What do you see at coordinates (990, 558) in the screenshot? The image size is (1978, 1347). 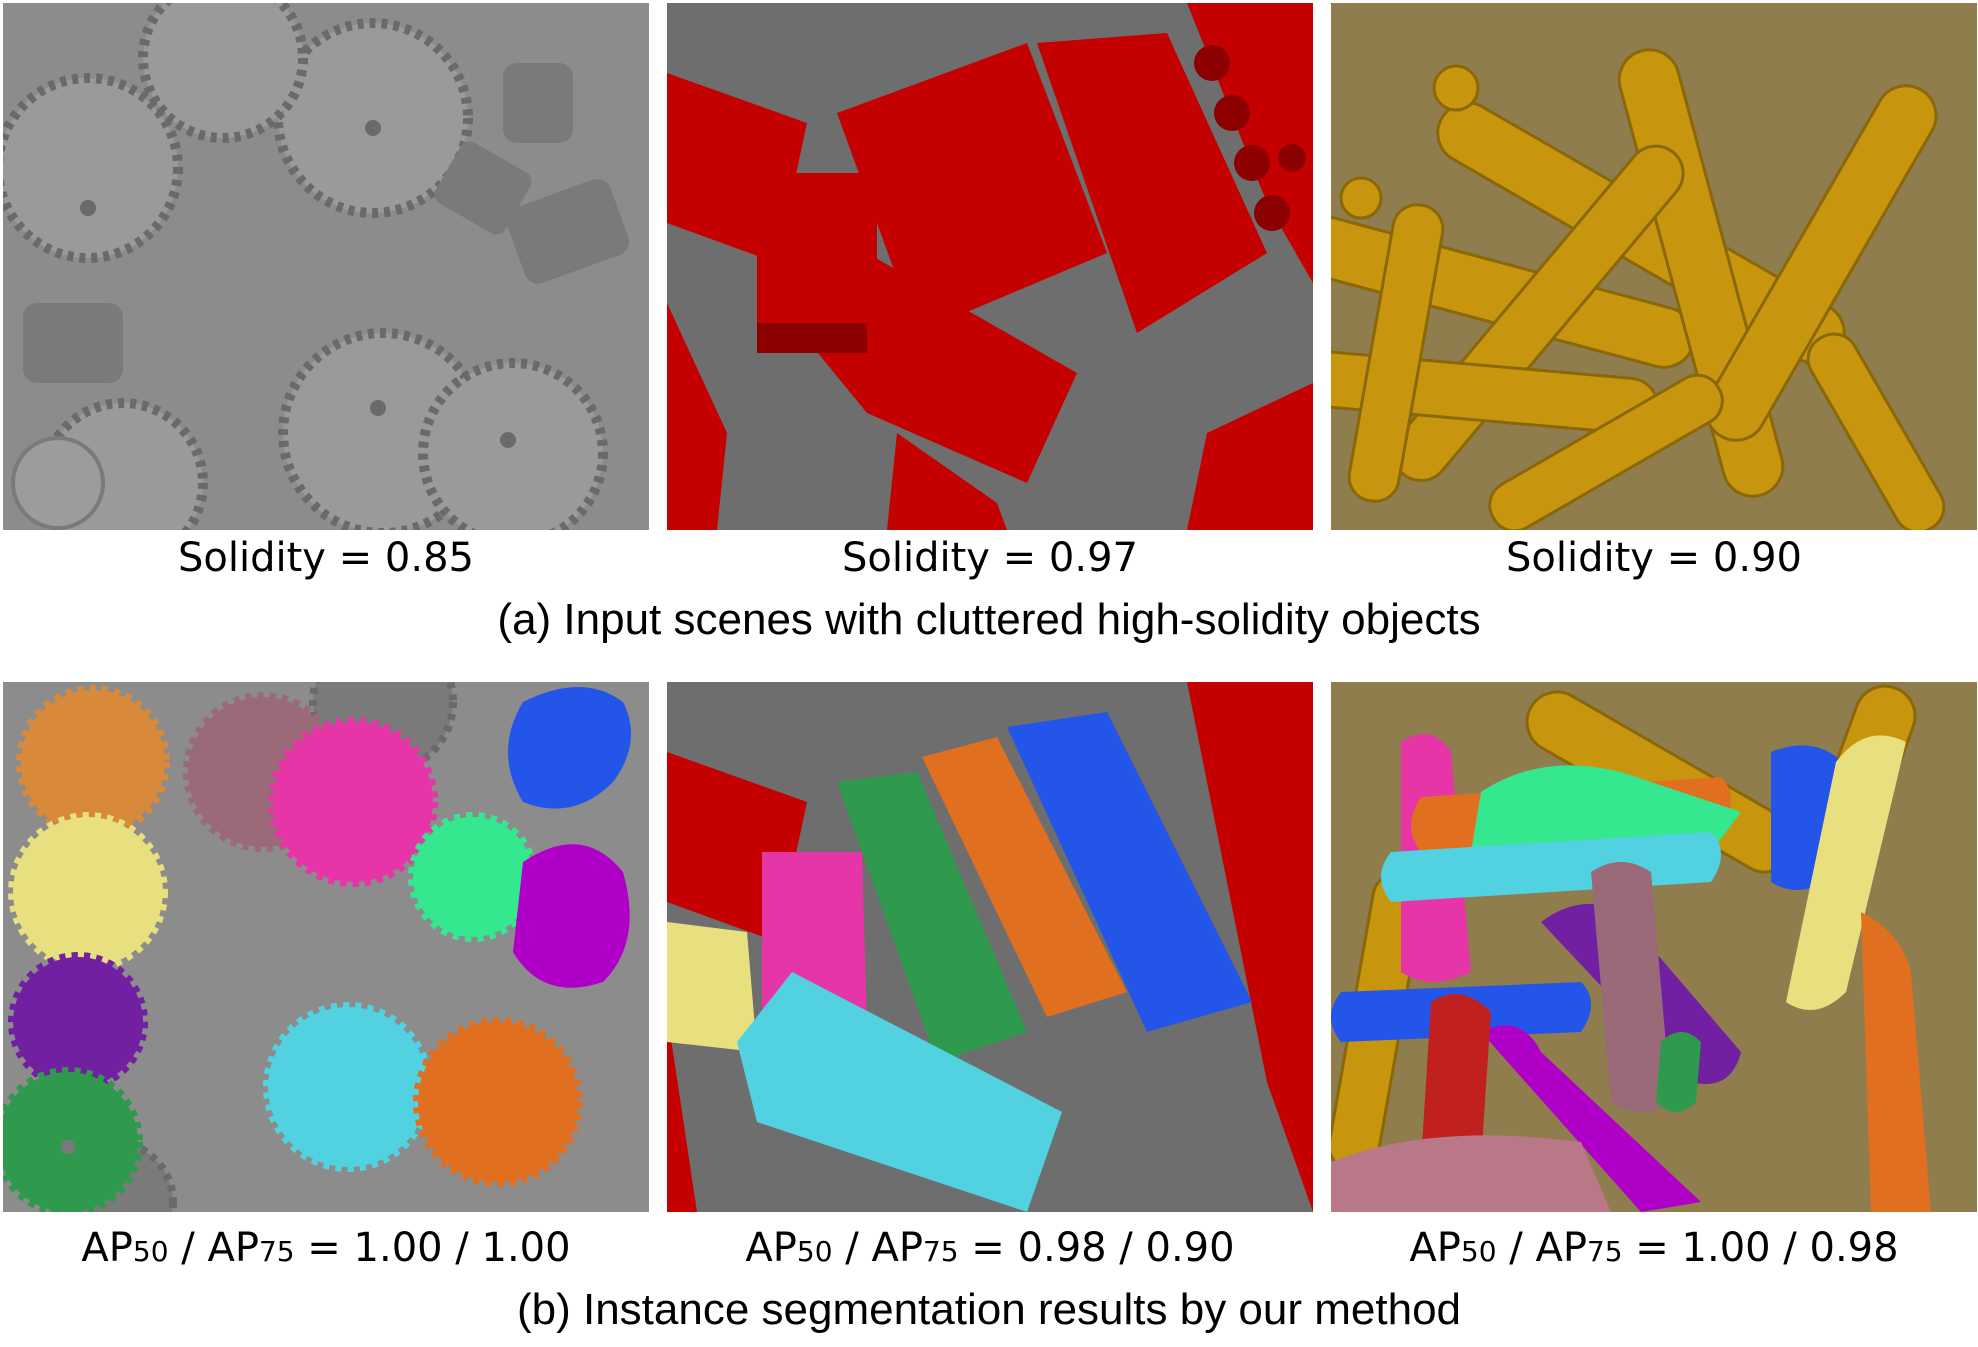 I see `solidity-label-bricks: Solidity = 0.97` at bounding box center [990, 558].